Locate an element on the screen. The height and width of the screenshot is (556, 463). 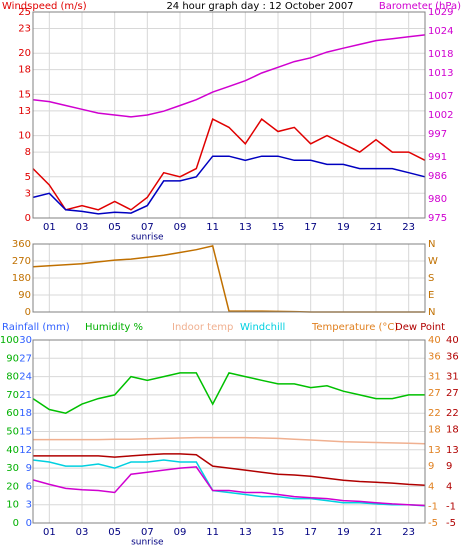
y-tick-label: 975 is located at coordinates (437, 218).